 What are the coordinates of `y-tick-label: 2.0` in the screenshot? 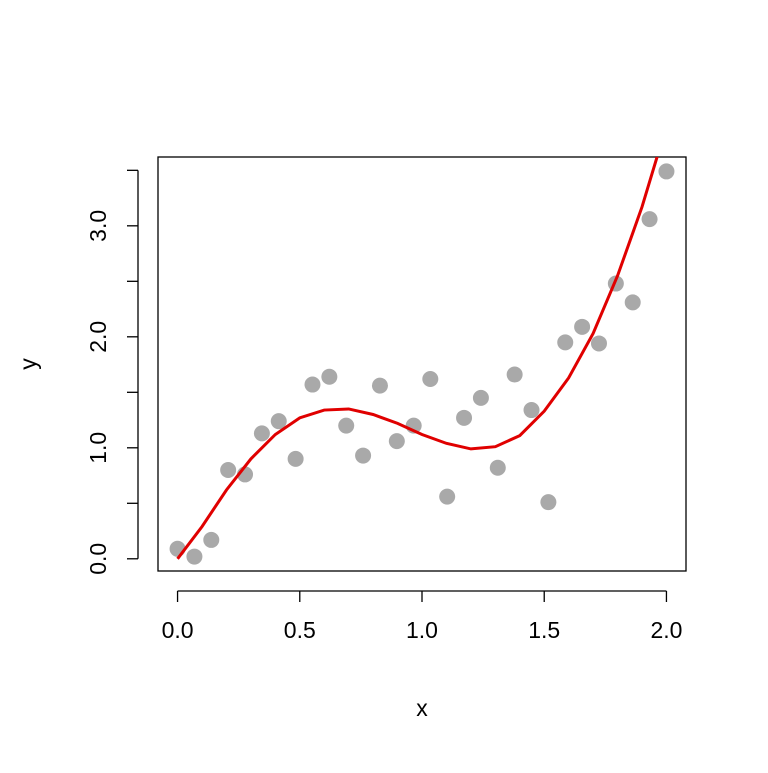 It's located at (98, 337).